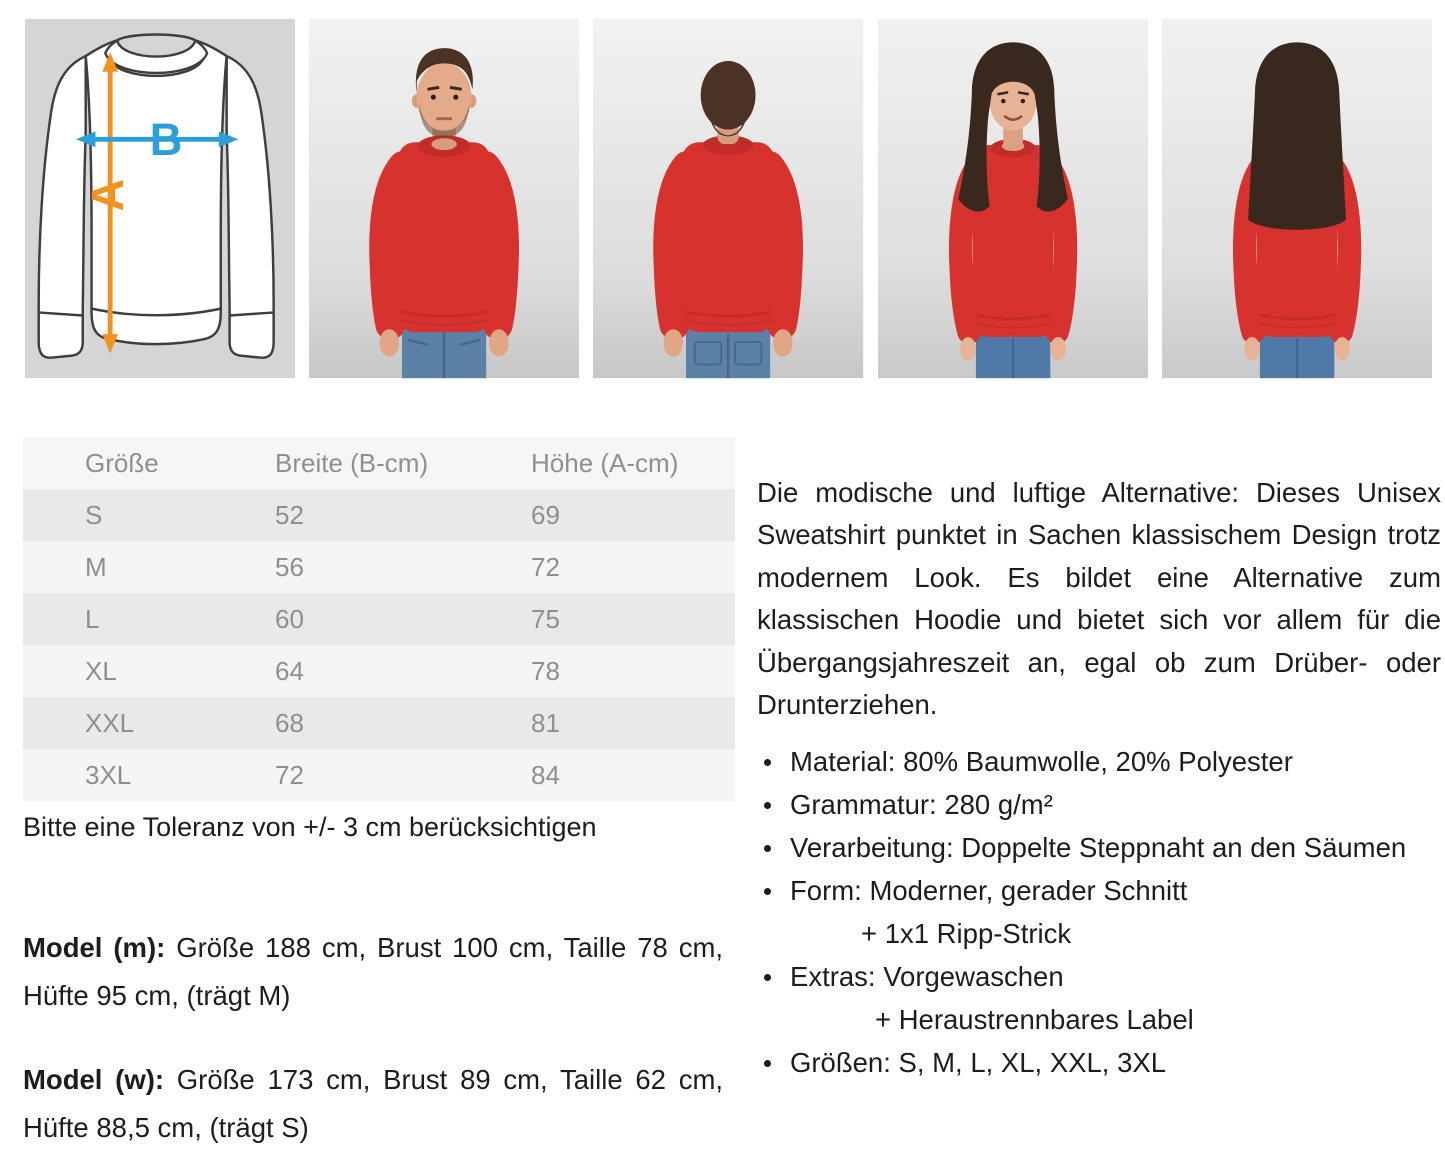  I want to click on gallery-panel-man-back, so click(728, 198).